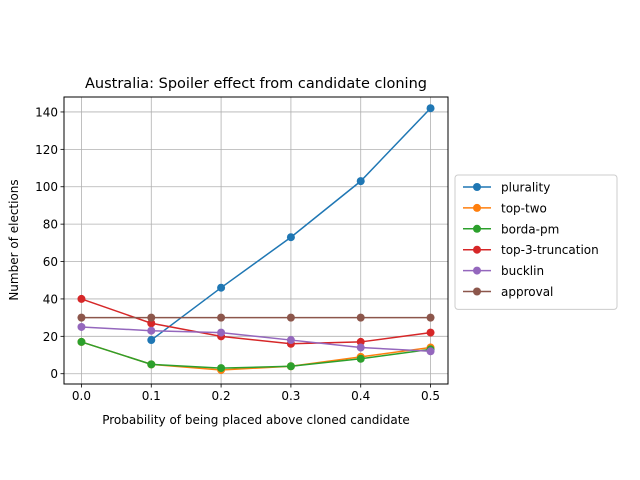 This screenshot has width=640, height=480. I want to click on legend-item: borda-pm, so click(511, 229).